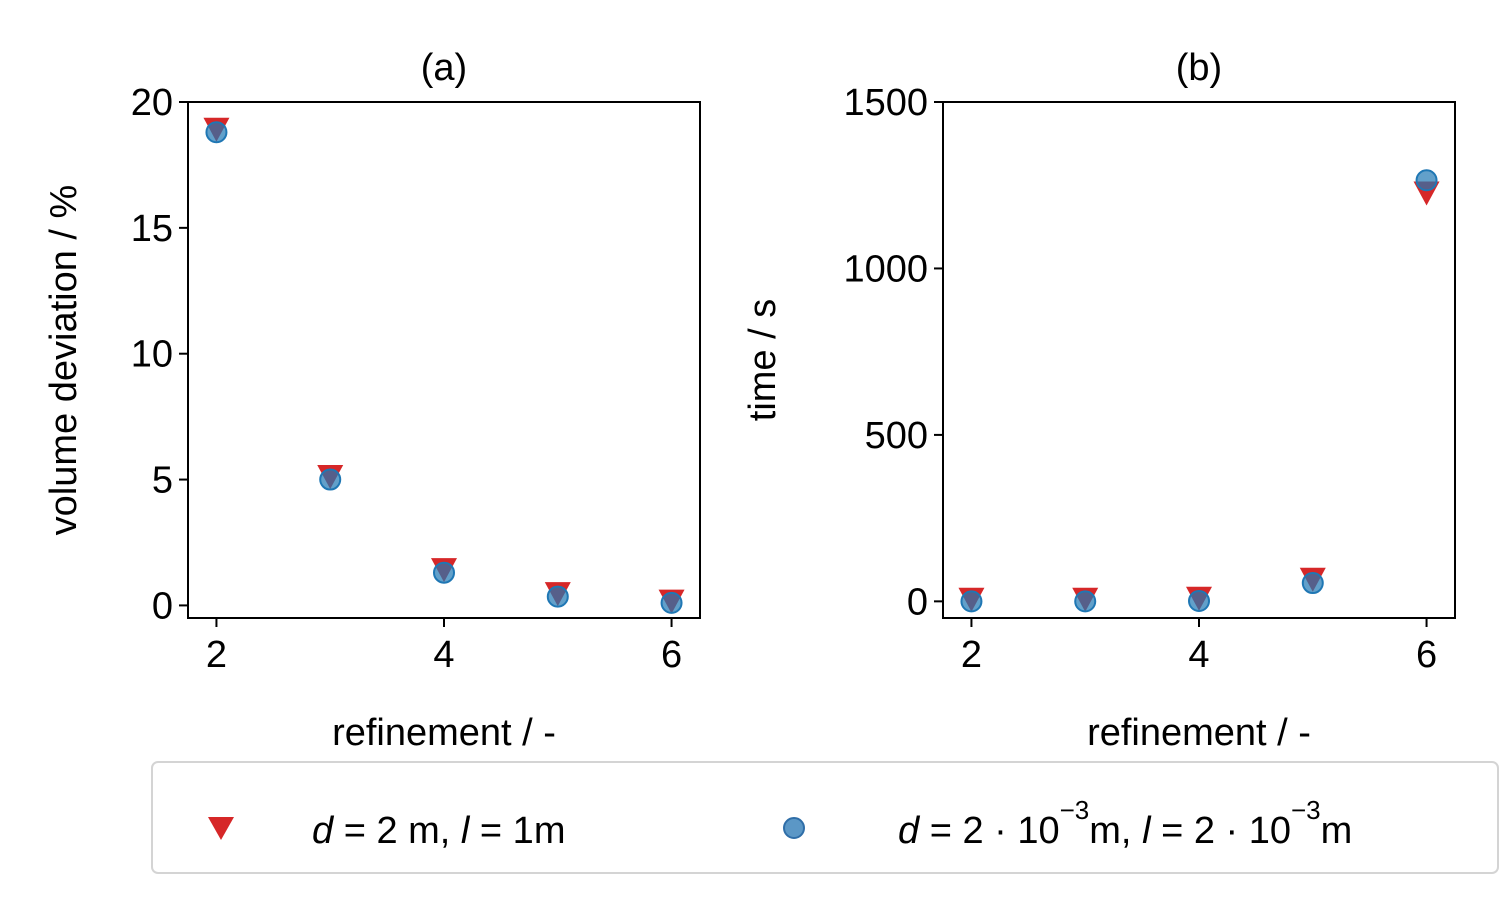  What do you see at coordinates (1147, 831) in the screenshot?
I see `legend-2-var-l: l` at bounding box center [1147, 831].